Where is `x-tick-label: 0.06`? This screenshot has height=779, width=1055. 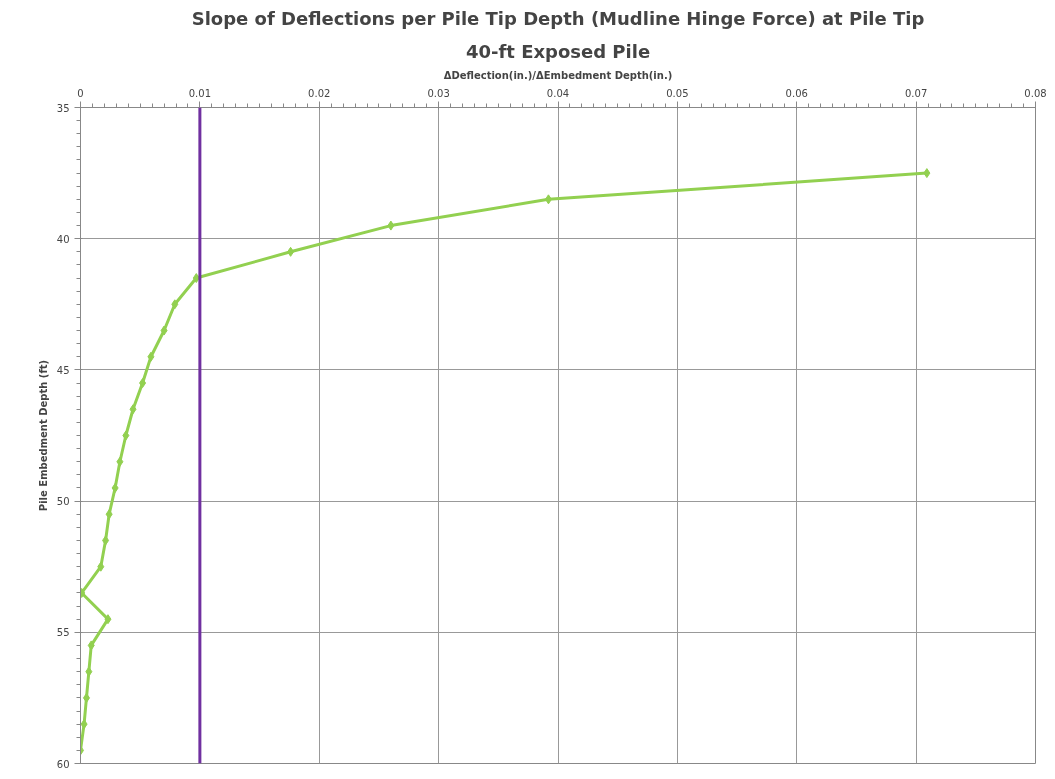 x-tick-label: 0.06 is located at coordinates (796, 93).